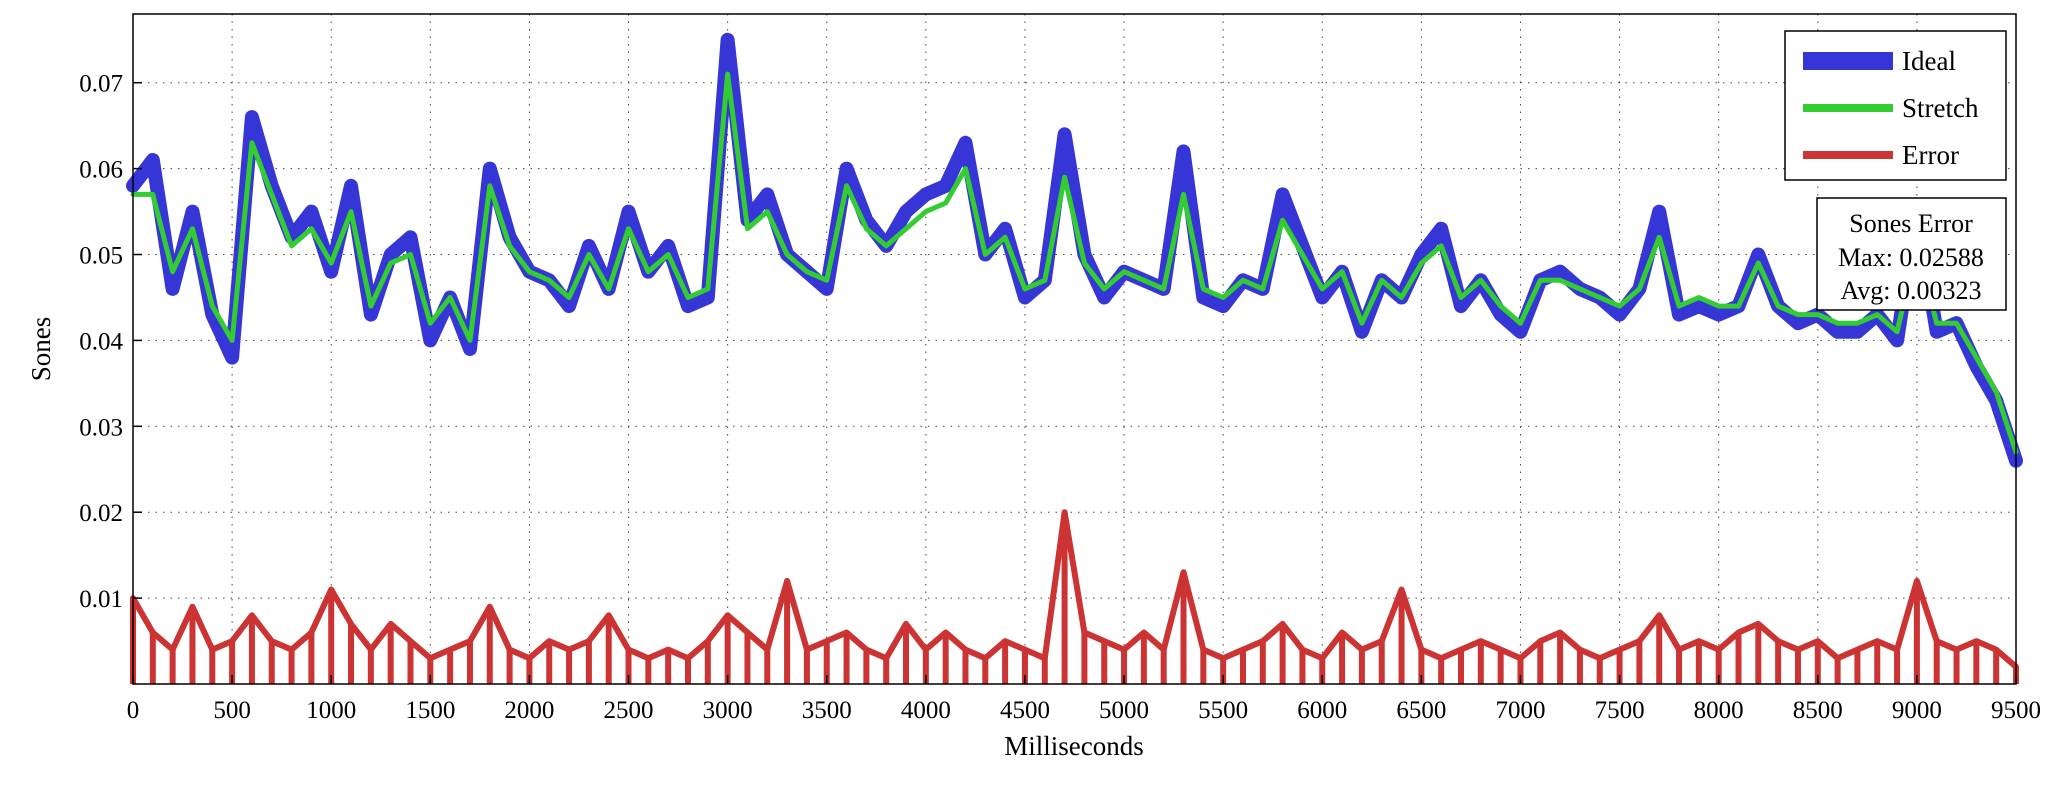 The width and height of the screenshot is (2048, 786). What do you see at coordinates (101, 513) in the screenshot?
I see `y-tick-label: 0.02` at bounding box center [101, 513].